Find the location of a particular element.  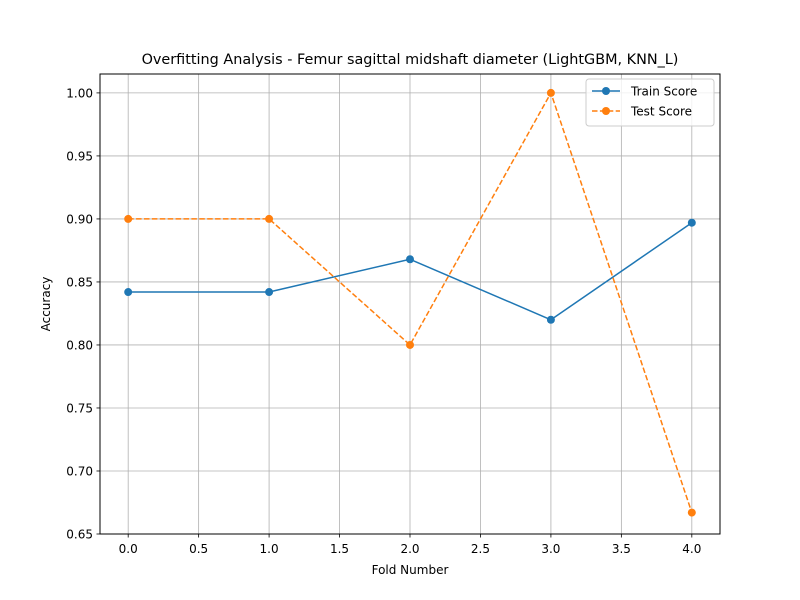

x-tick-label: 4.0 is located at coordinates (691, 549).